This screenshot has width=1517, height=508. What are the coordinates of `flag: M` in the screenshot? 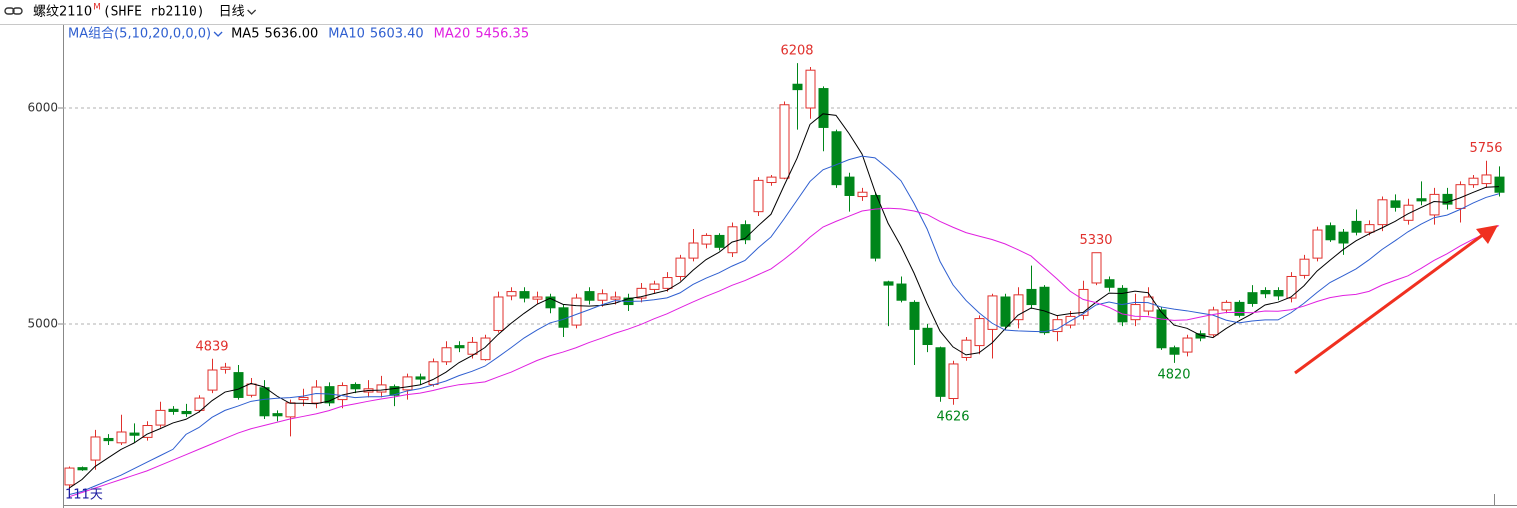 It's located at (97, 8).